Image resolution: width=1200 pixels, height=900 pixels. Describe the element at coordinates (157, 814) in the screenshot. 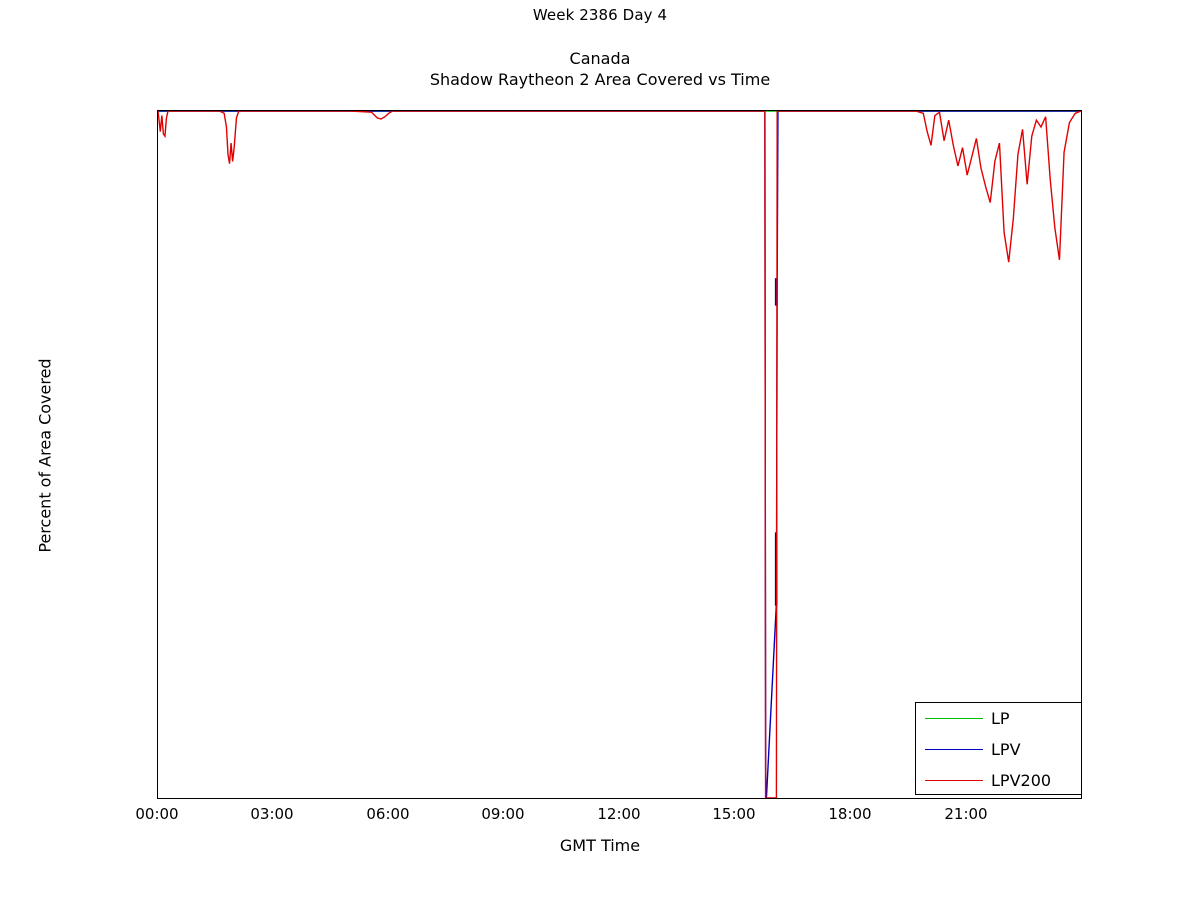

I see `x-tick-label-0000: 00:00` at that location.